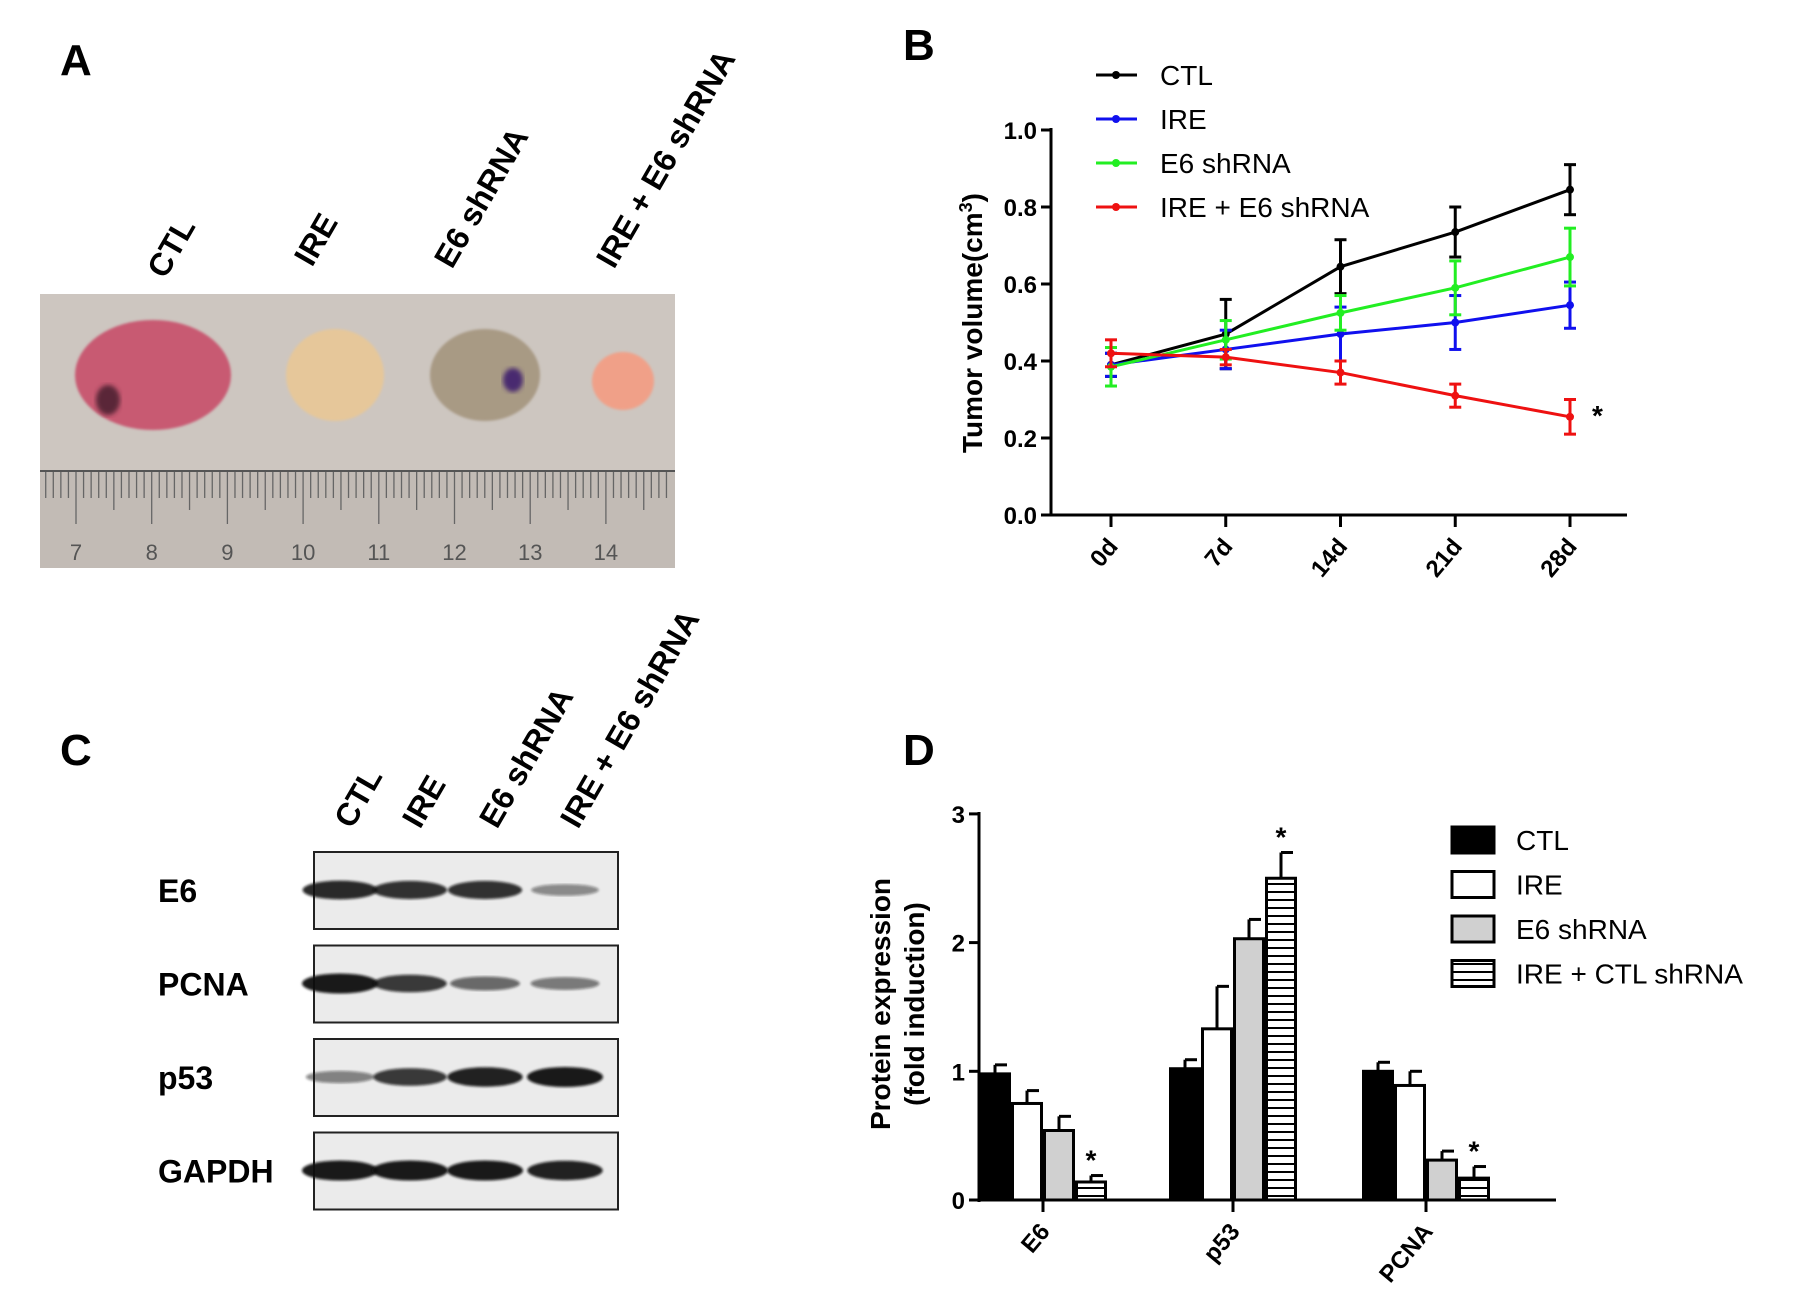 This screenshot has height=1305, width=1800. Describe the element at coordinates (185, 1078) in the screenshot. I see `protein-label: p53` at that location.